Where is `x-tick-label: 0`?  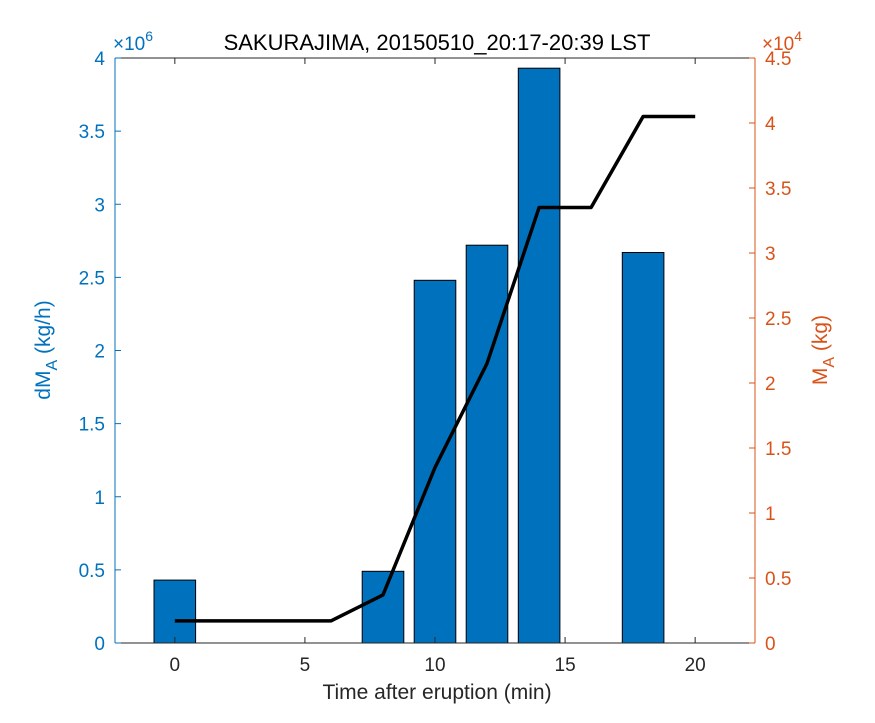
x-tick-label: 0 is located at coordinates (175, 665).